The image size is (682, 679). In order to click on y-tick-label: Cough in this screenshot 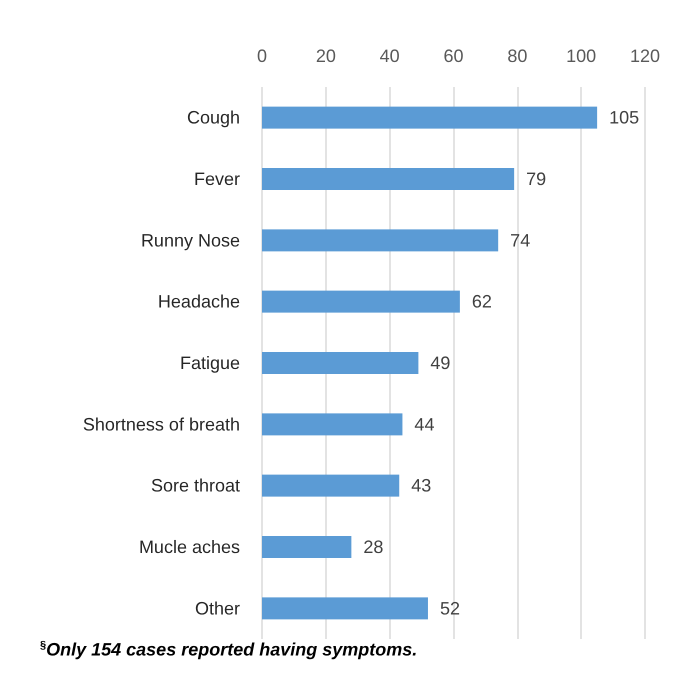, I will do `click(213, 118)`.